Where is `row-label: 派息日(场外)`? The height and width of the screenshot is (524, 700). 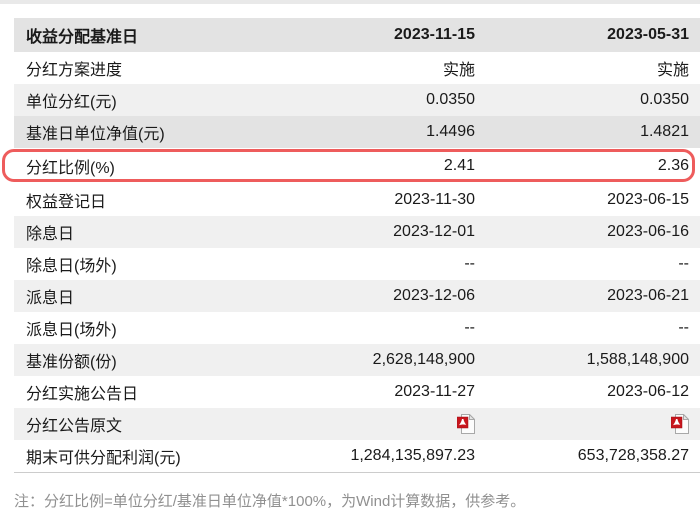
row-label: 派息日(场外) is located at coordinates (71, 330).